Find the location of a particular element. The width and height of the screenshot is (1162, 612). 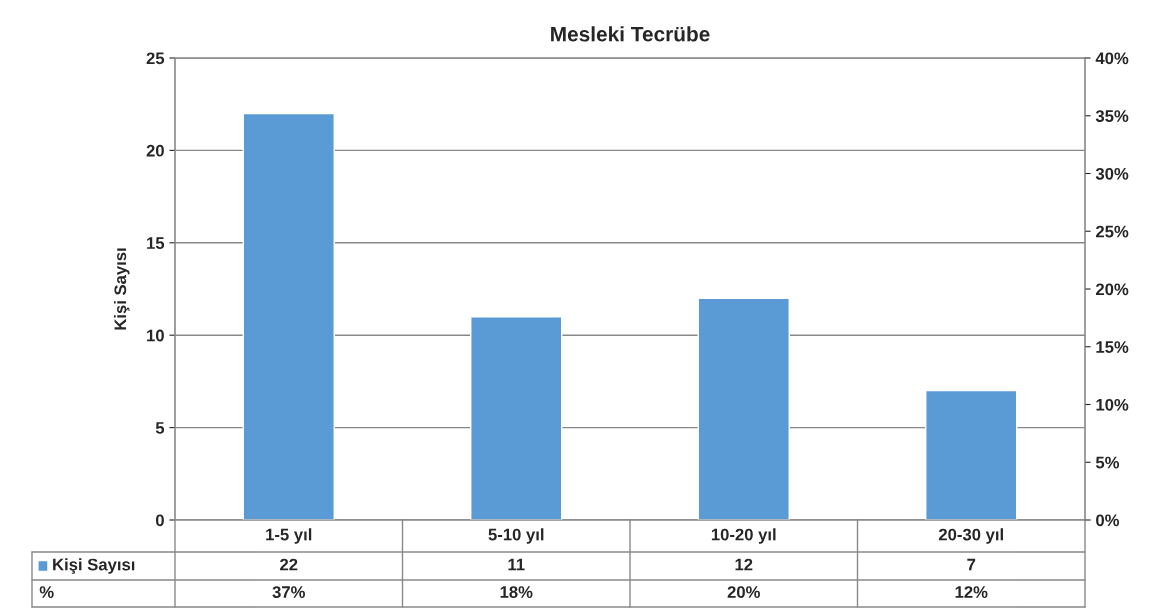

text: 18% is located at coordinates (516, 592).